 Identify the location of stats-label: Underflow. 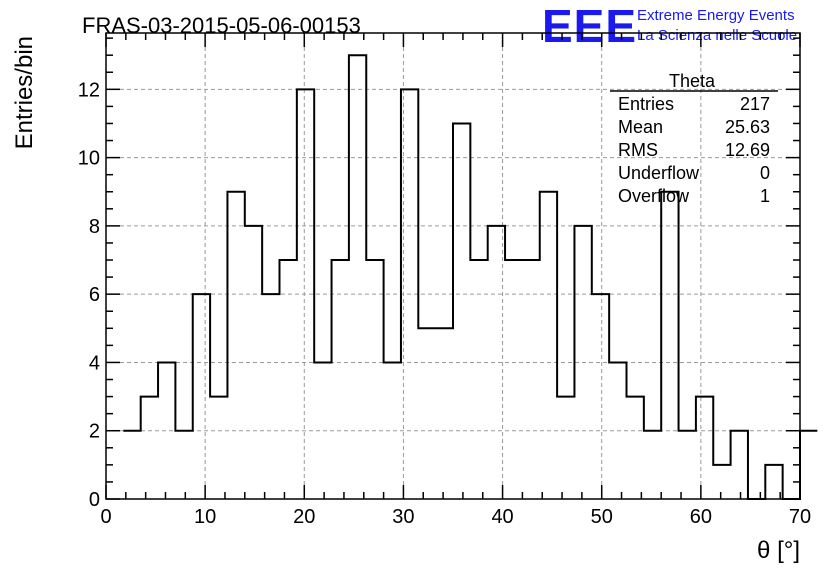
(659, 173).